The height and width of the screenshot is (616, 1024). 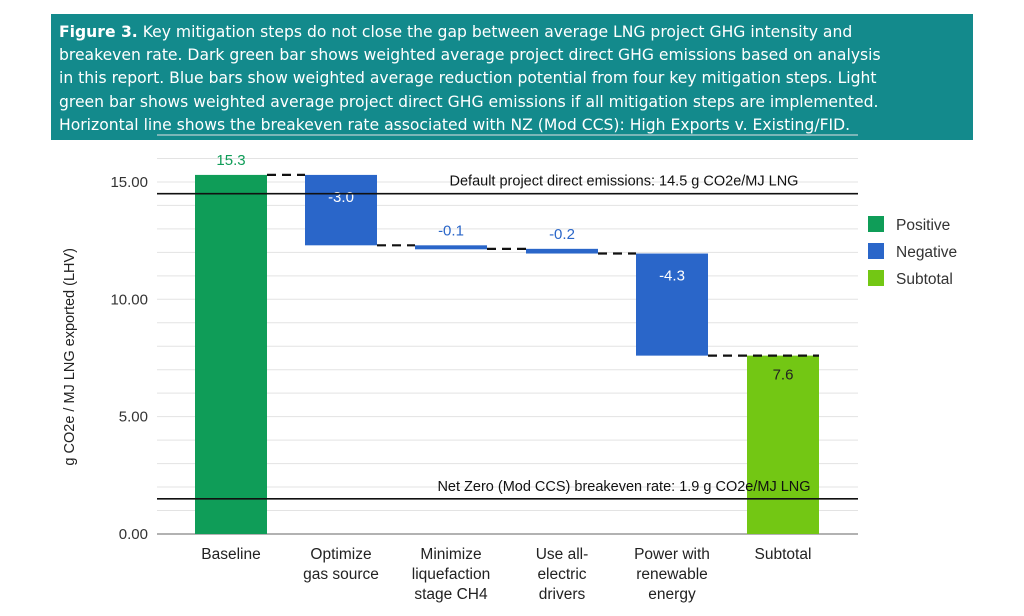 What do you see at coordinates (451, 230) in the screenshot?
I see `bar-label-3: -0.1` at bounding box center [451, 230].